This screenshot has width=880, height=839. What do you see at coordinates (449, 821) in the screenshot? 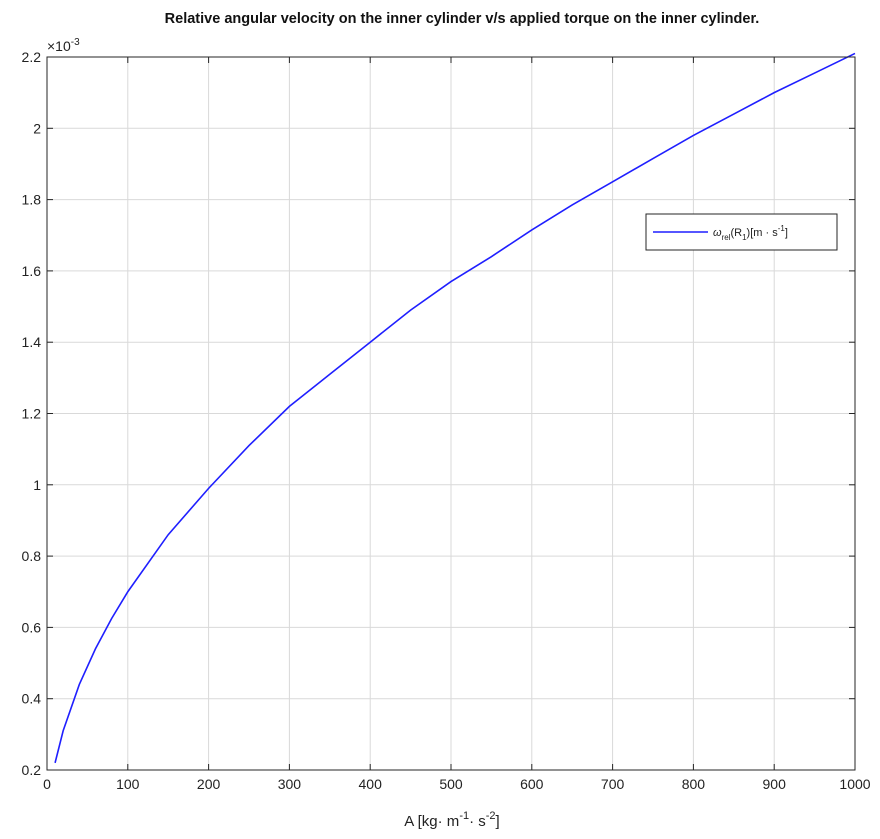
I see `x-label-sep1: · m` at bounding box center [449, 821].